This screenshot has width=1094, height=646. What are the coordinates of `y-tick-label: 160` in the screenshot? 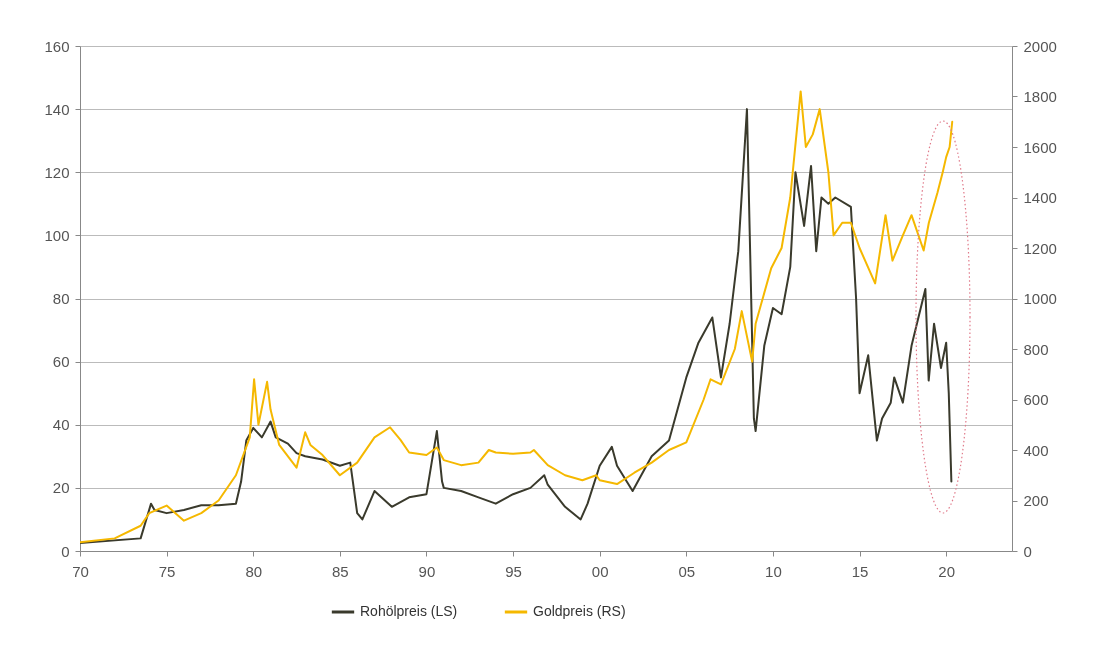 It's located at (57, 46).